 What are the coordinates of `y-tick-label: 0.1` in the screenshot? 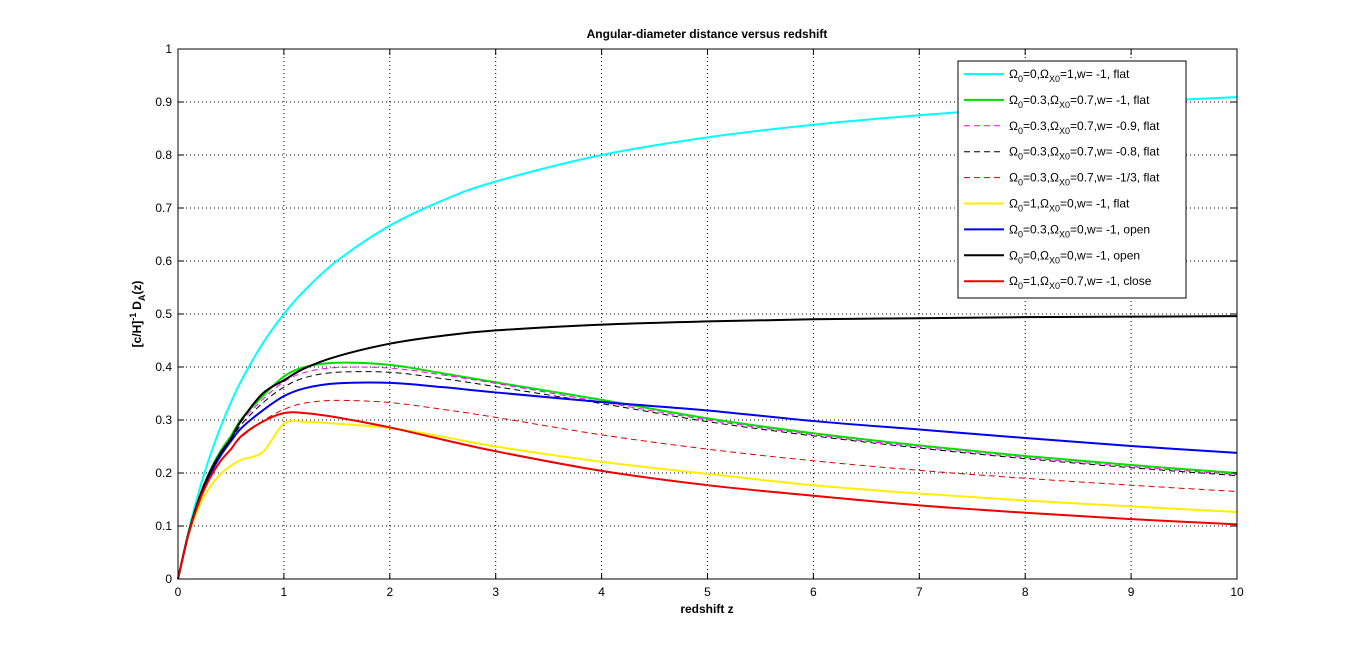 It's located at (163, 526).